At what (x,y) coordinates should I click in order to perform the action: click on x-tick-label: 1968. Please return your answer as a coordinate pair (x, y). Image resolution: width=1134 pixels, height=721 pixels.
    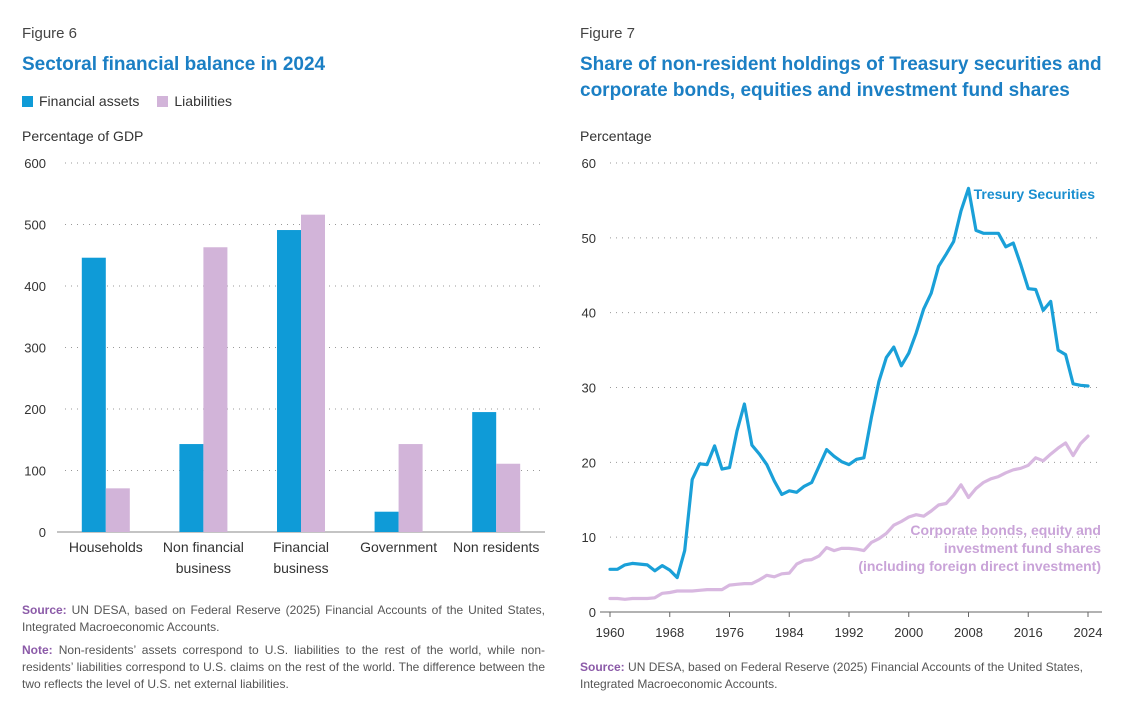
    Looking at the image, I should click on (669, 632).